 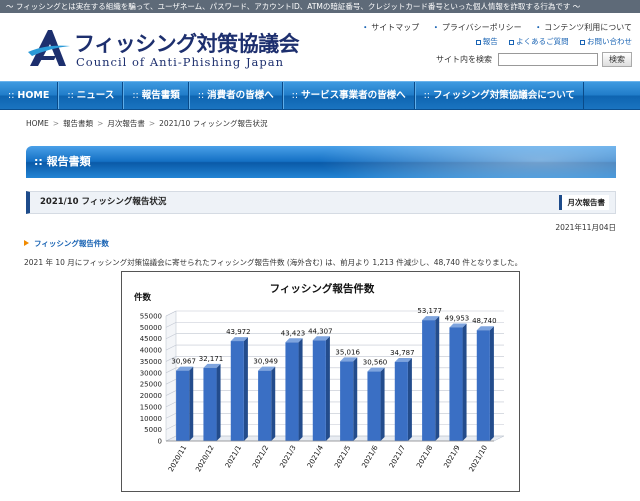 I want to click on x-tick-label: 2021/4, so click(x=316, y=457).